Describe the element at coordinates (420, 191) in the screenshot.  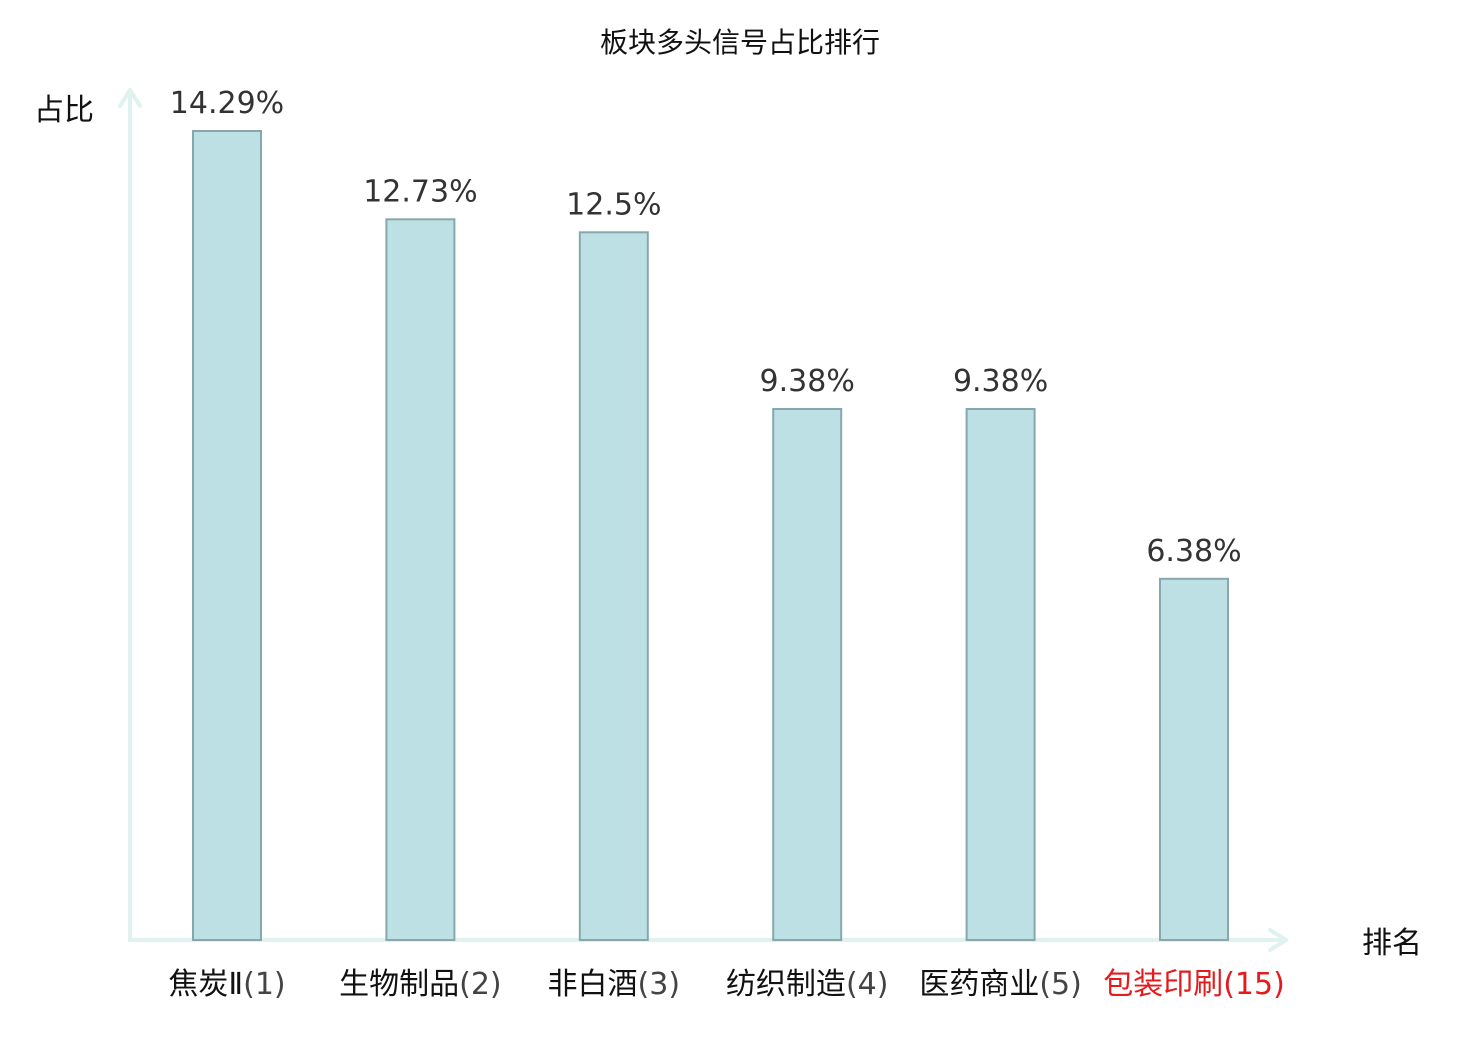
I see `bar-value-label: 12.73%` at that location.